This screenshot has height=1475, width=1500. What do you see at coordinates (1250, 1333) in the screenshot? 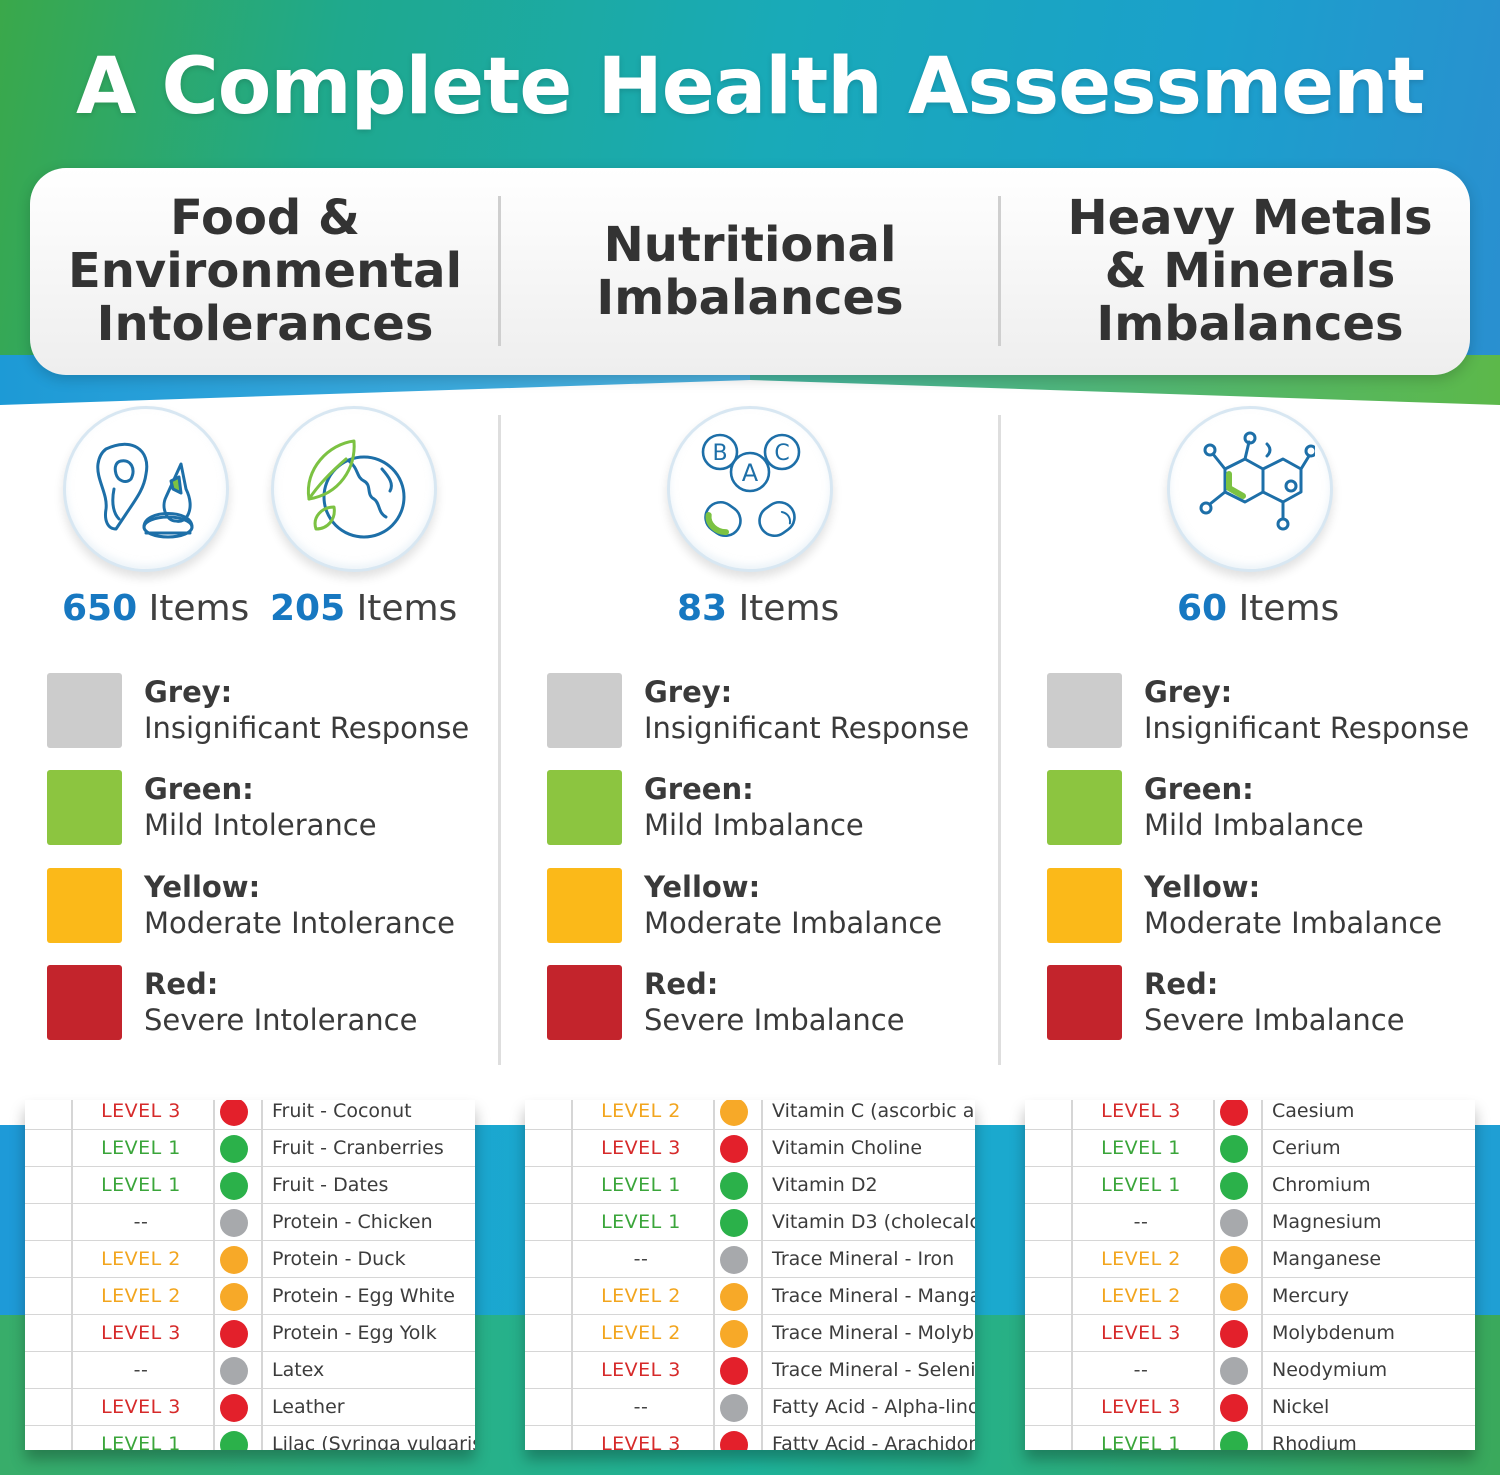
I see `table-row: LEVEL 3 Molybdenum` at bounding box center [1250, 1333].